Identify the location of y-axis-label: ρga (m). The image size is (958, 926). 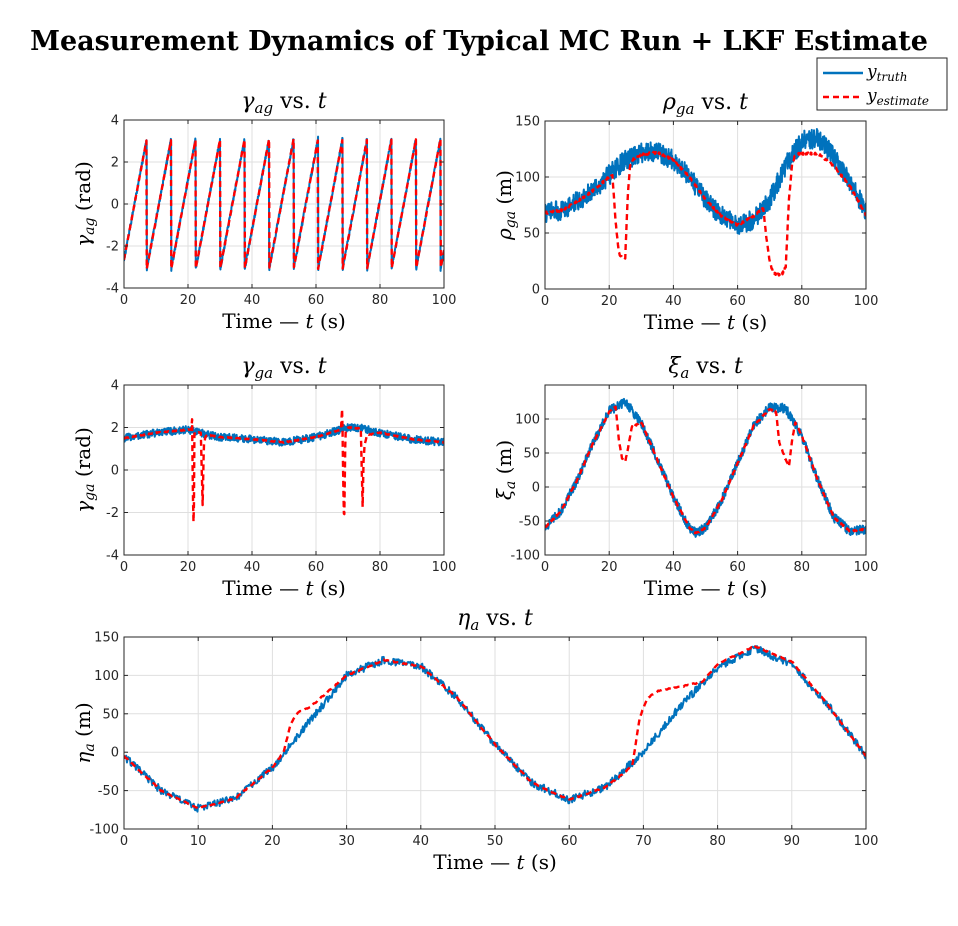
(505, 205).